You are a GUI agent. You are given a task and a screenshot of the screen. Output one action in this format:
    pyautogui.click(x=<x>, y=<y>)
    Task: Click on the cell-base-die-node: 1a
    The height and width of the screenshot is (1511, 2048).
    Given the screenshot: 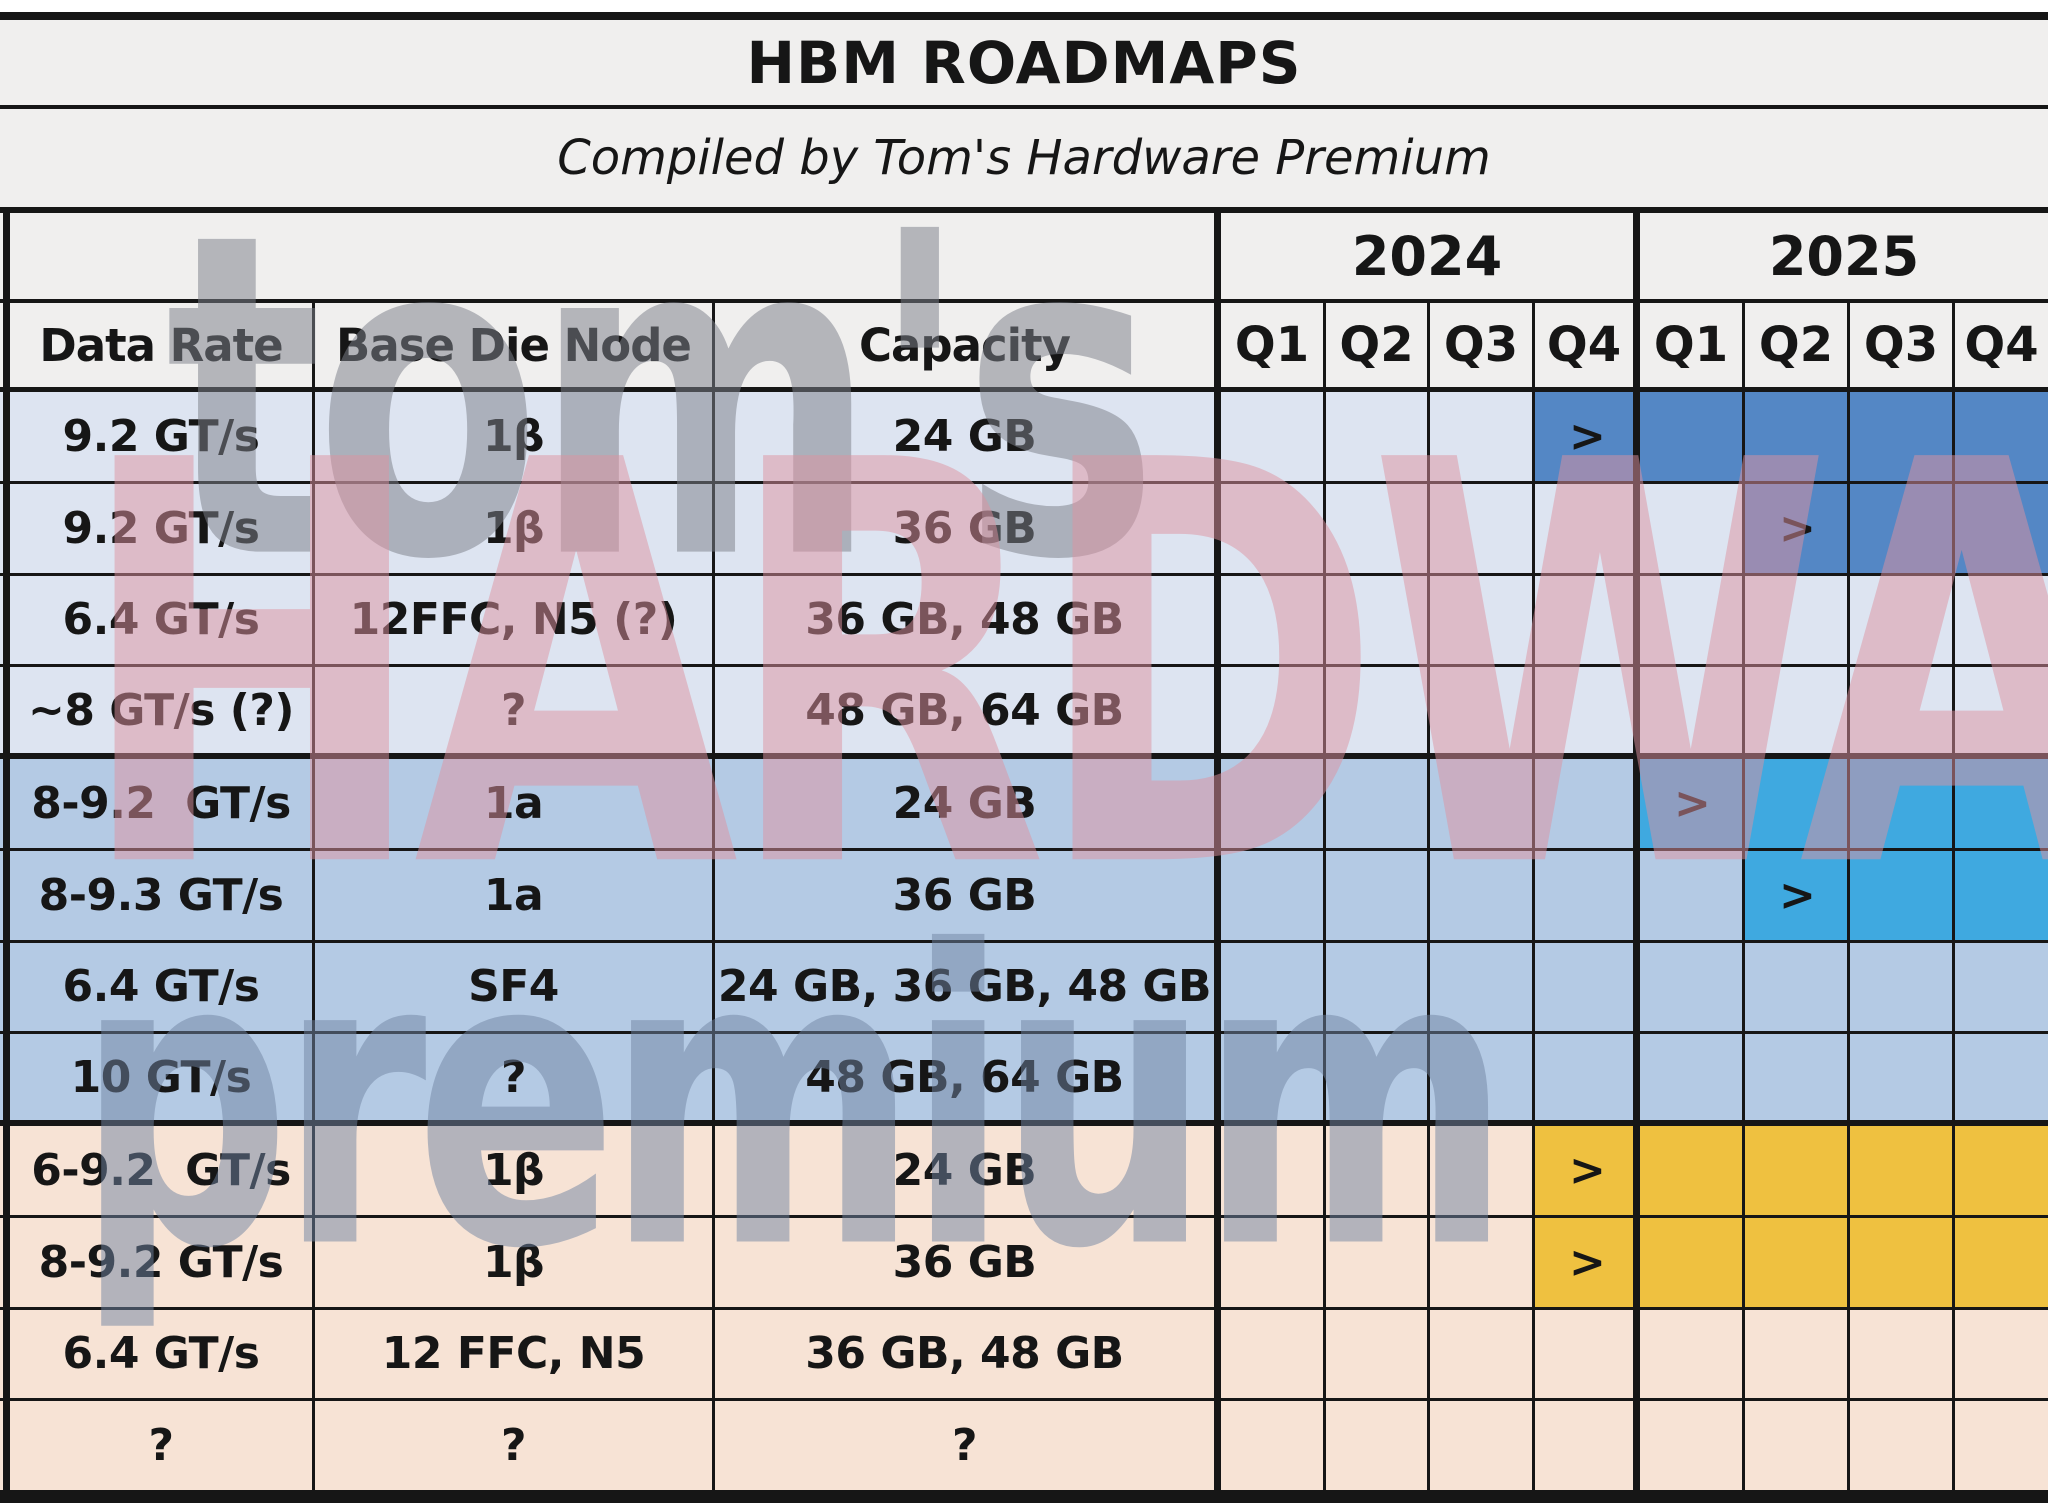 What is the action you would take?
    pyautogui.click(x=515, y=805)
    